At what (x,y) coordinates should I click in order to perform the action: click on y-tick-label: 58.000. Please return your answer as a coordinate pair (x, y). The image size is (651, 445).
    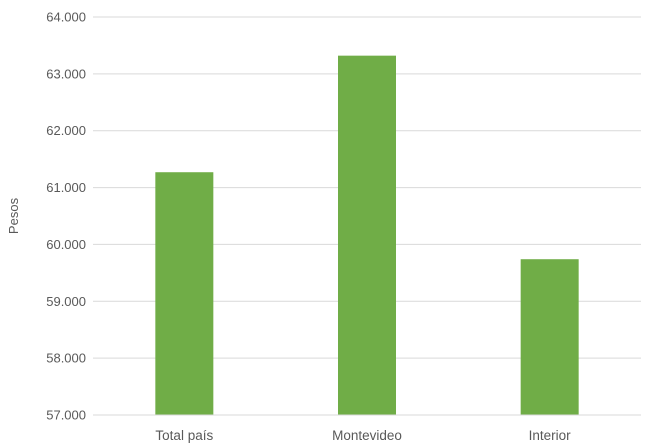
    Looking at the image, I should click on (66, 358).